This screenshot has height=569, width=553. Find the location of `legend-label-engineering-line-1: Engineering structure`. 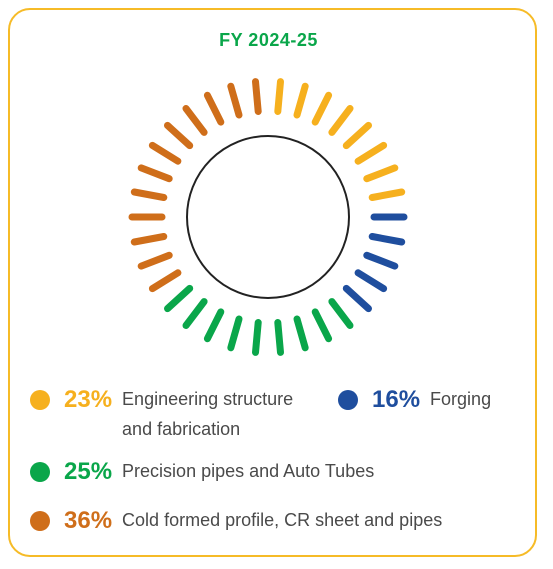

legend-label-engineering-line-1: Engineering structure is located at coordinates (208, 399).